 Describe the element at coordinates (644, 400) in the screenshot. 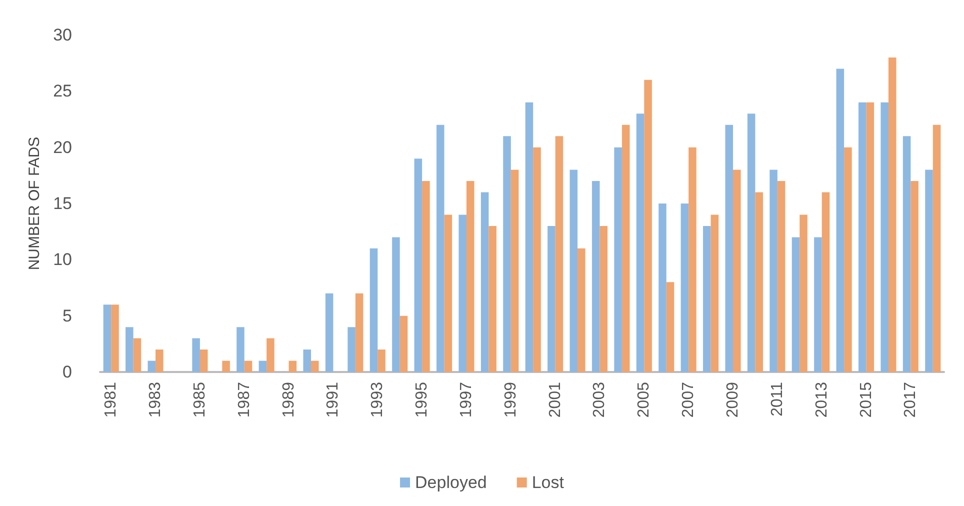

I see `x-tick-label: 2005` at that location.